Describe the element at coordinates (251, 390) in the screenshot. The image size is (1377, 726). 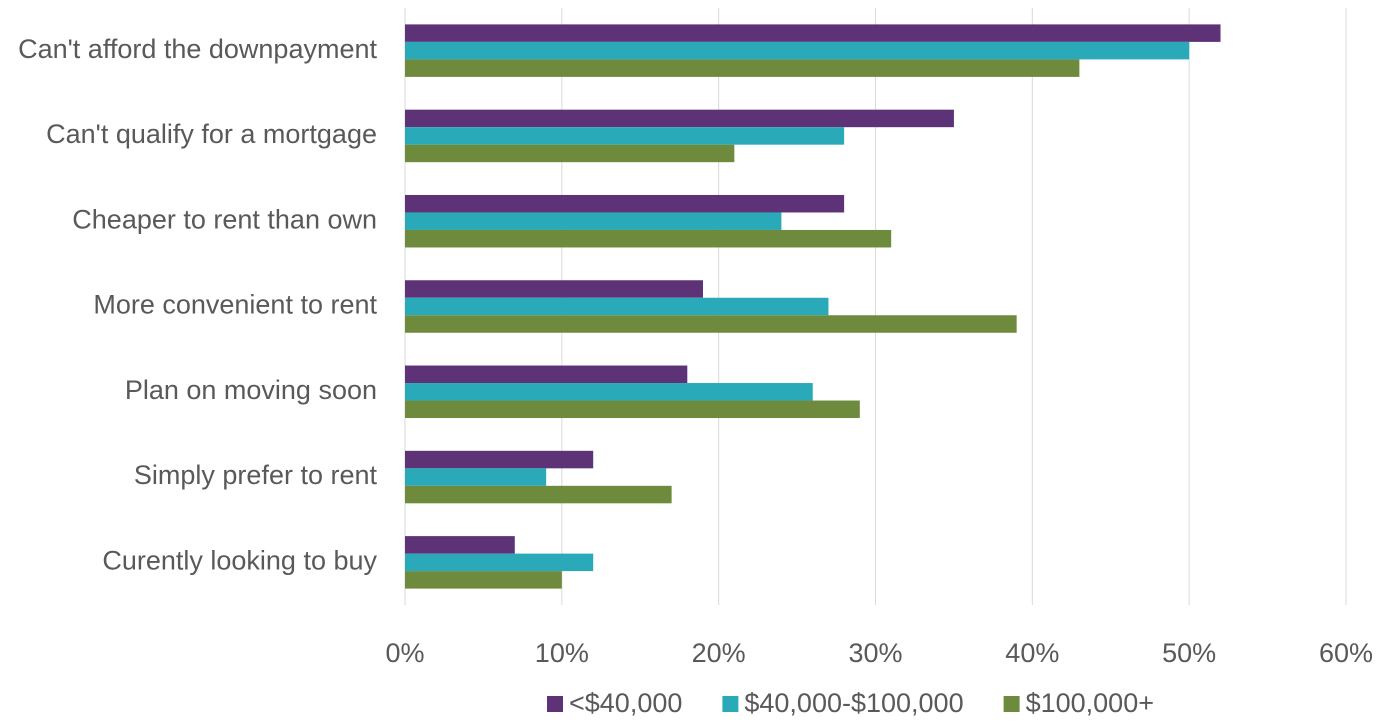
I see `y-tick-label: Plan on moving soon` at that location.